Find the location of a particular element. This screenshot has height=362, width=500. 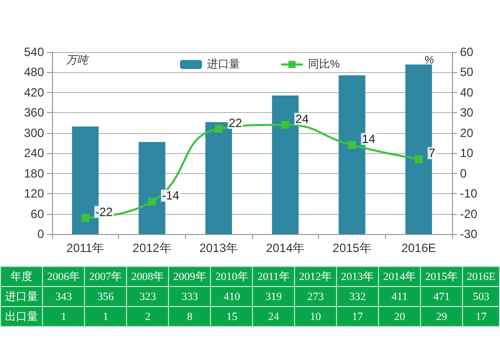

y-tick-label: 60 is located at coordinates (37, 213).